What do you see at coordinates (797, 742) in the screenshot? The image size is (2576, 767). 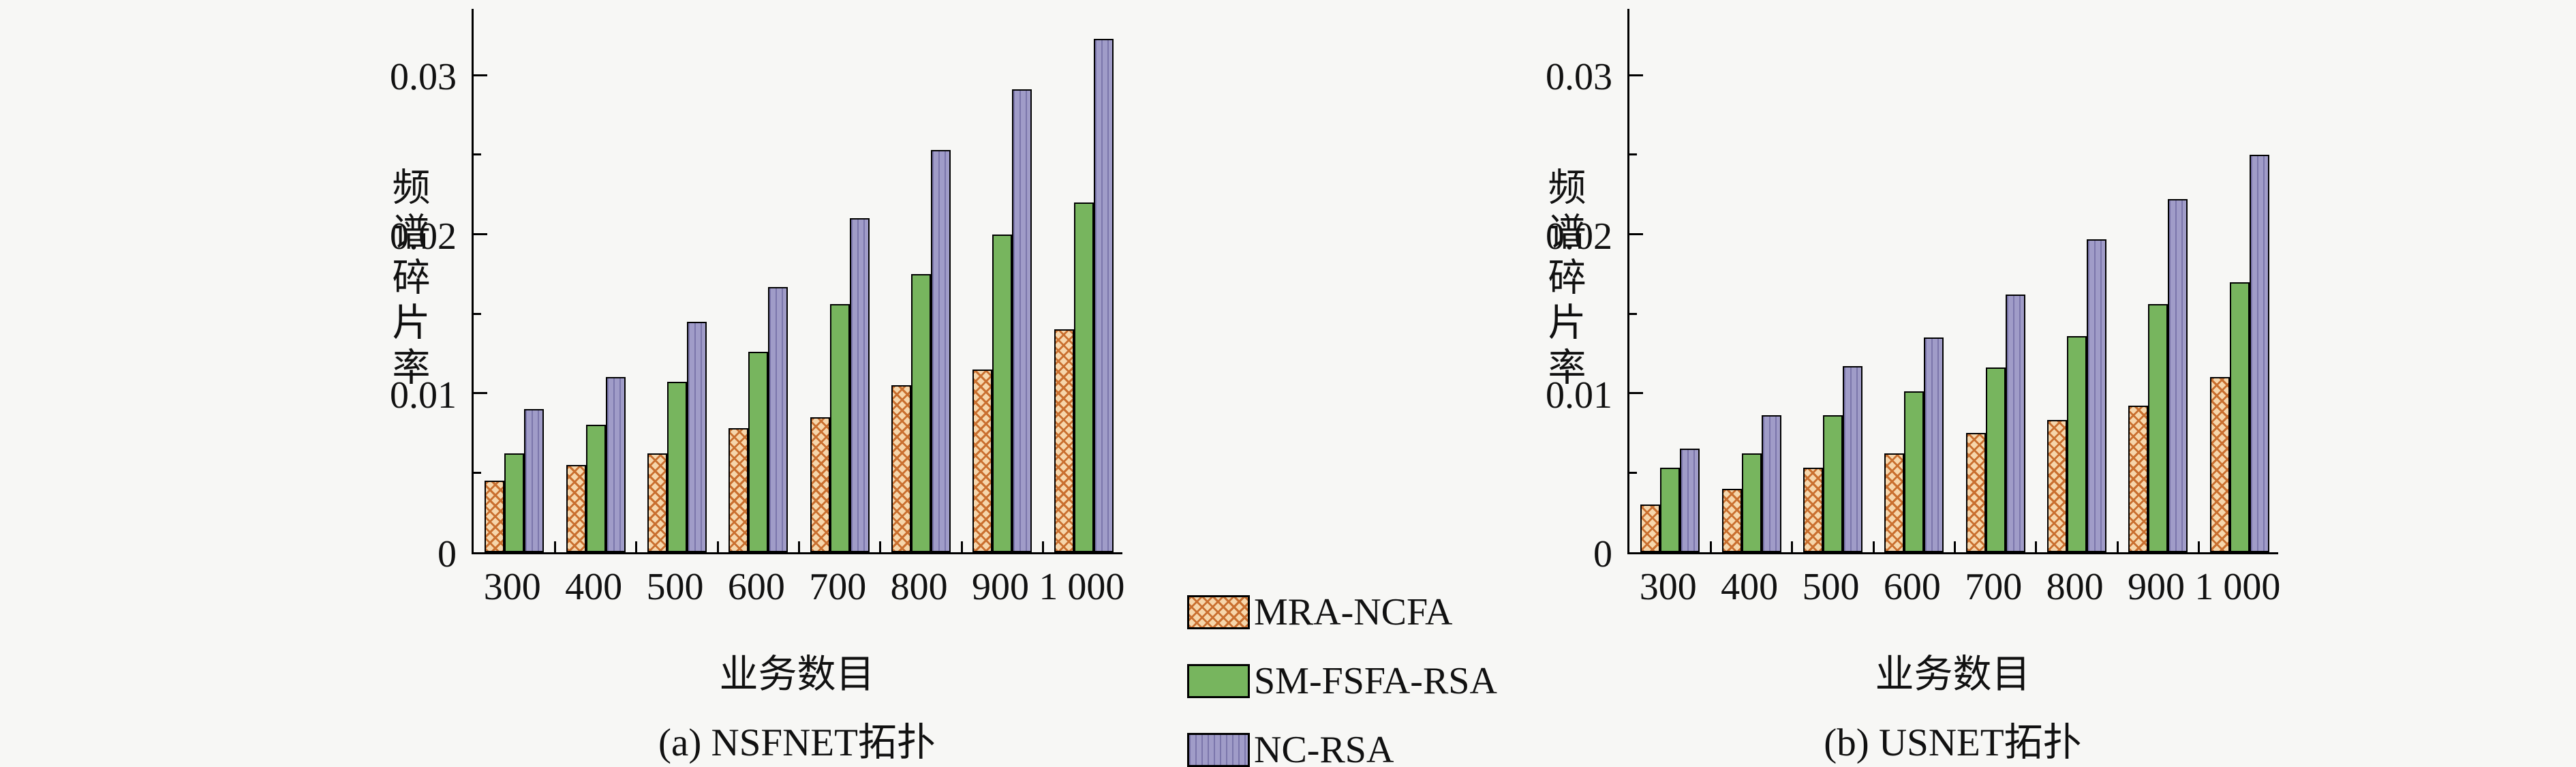 I see `subfigure-caption-a: (a) NSFNET拓扑` at bounding box center [797, 742].